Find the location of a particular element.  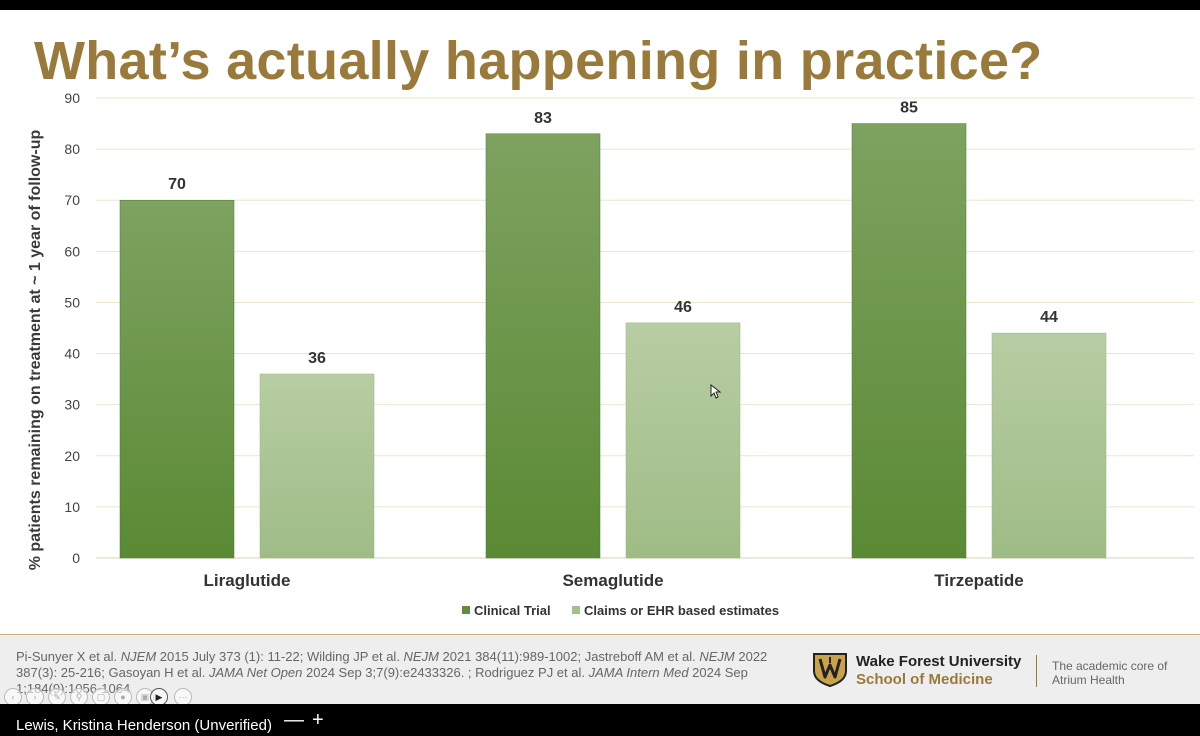

laser-icon: ● is located at coordinates (123, 696).